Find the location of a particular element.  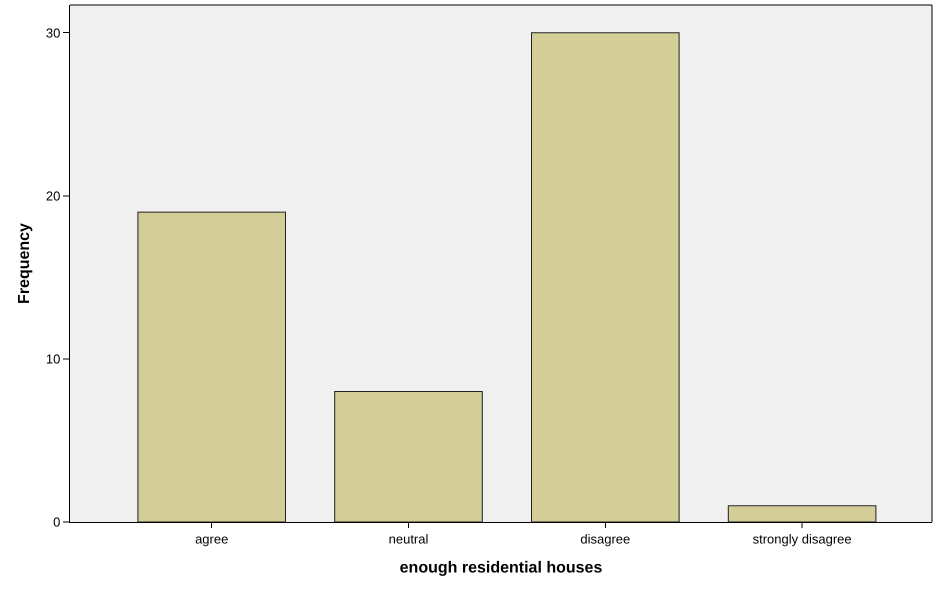

x-tick-label: neutral is located at coordinates (408, 539).